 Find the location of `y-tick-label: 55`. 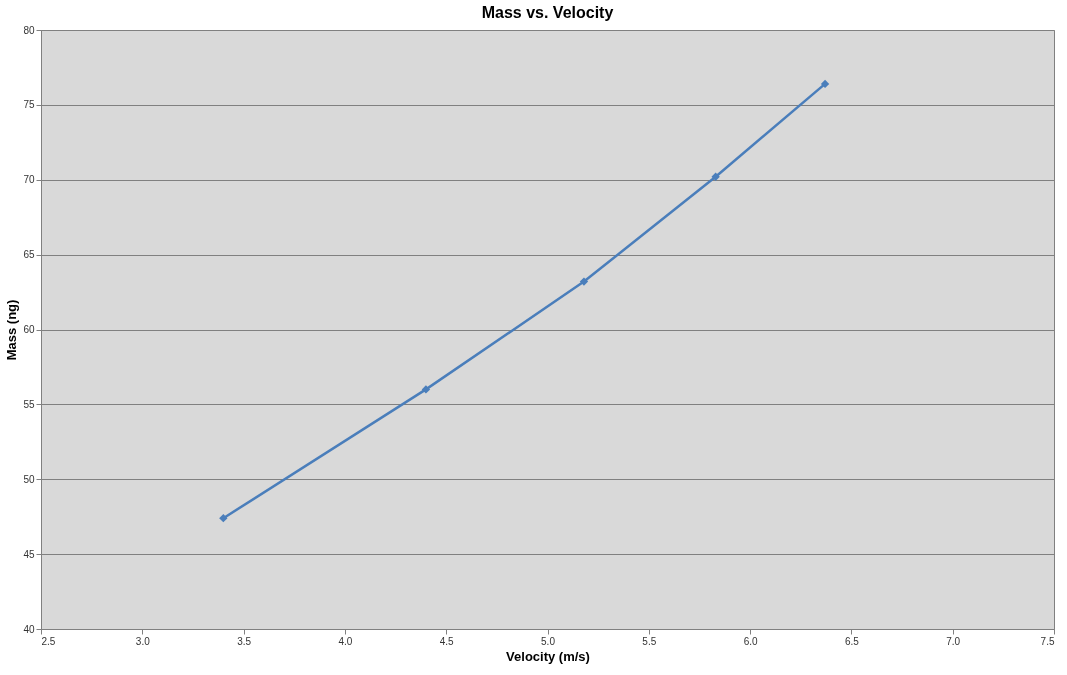

y-tick-label: 55 is located at coordinates (29, 404).